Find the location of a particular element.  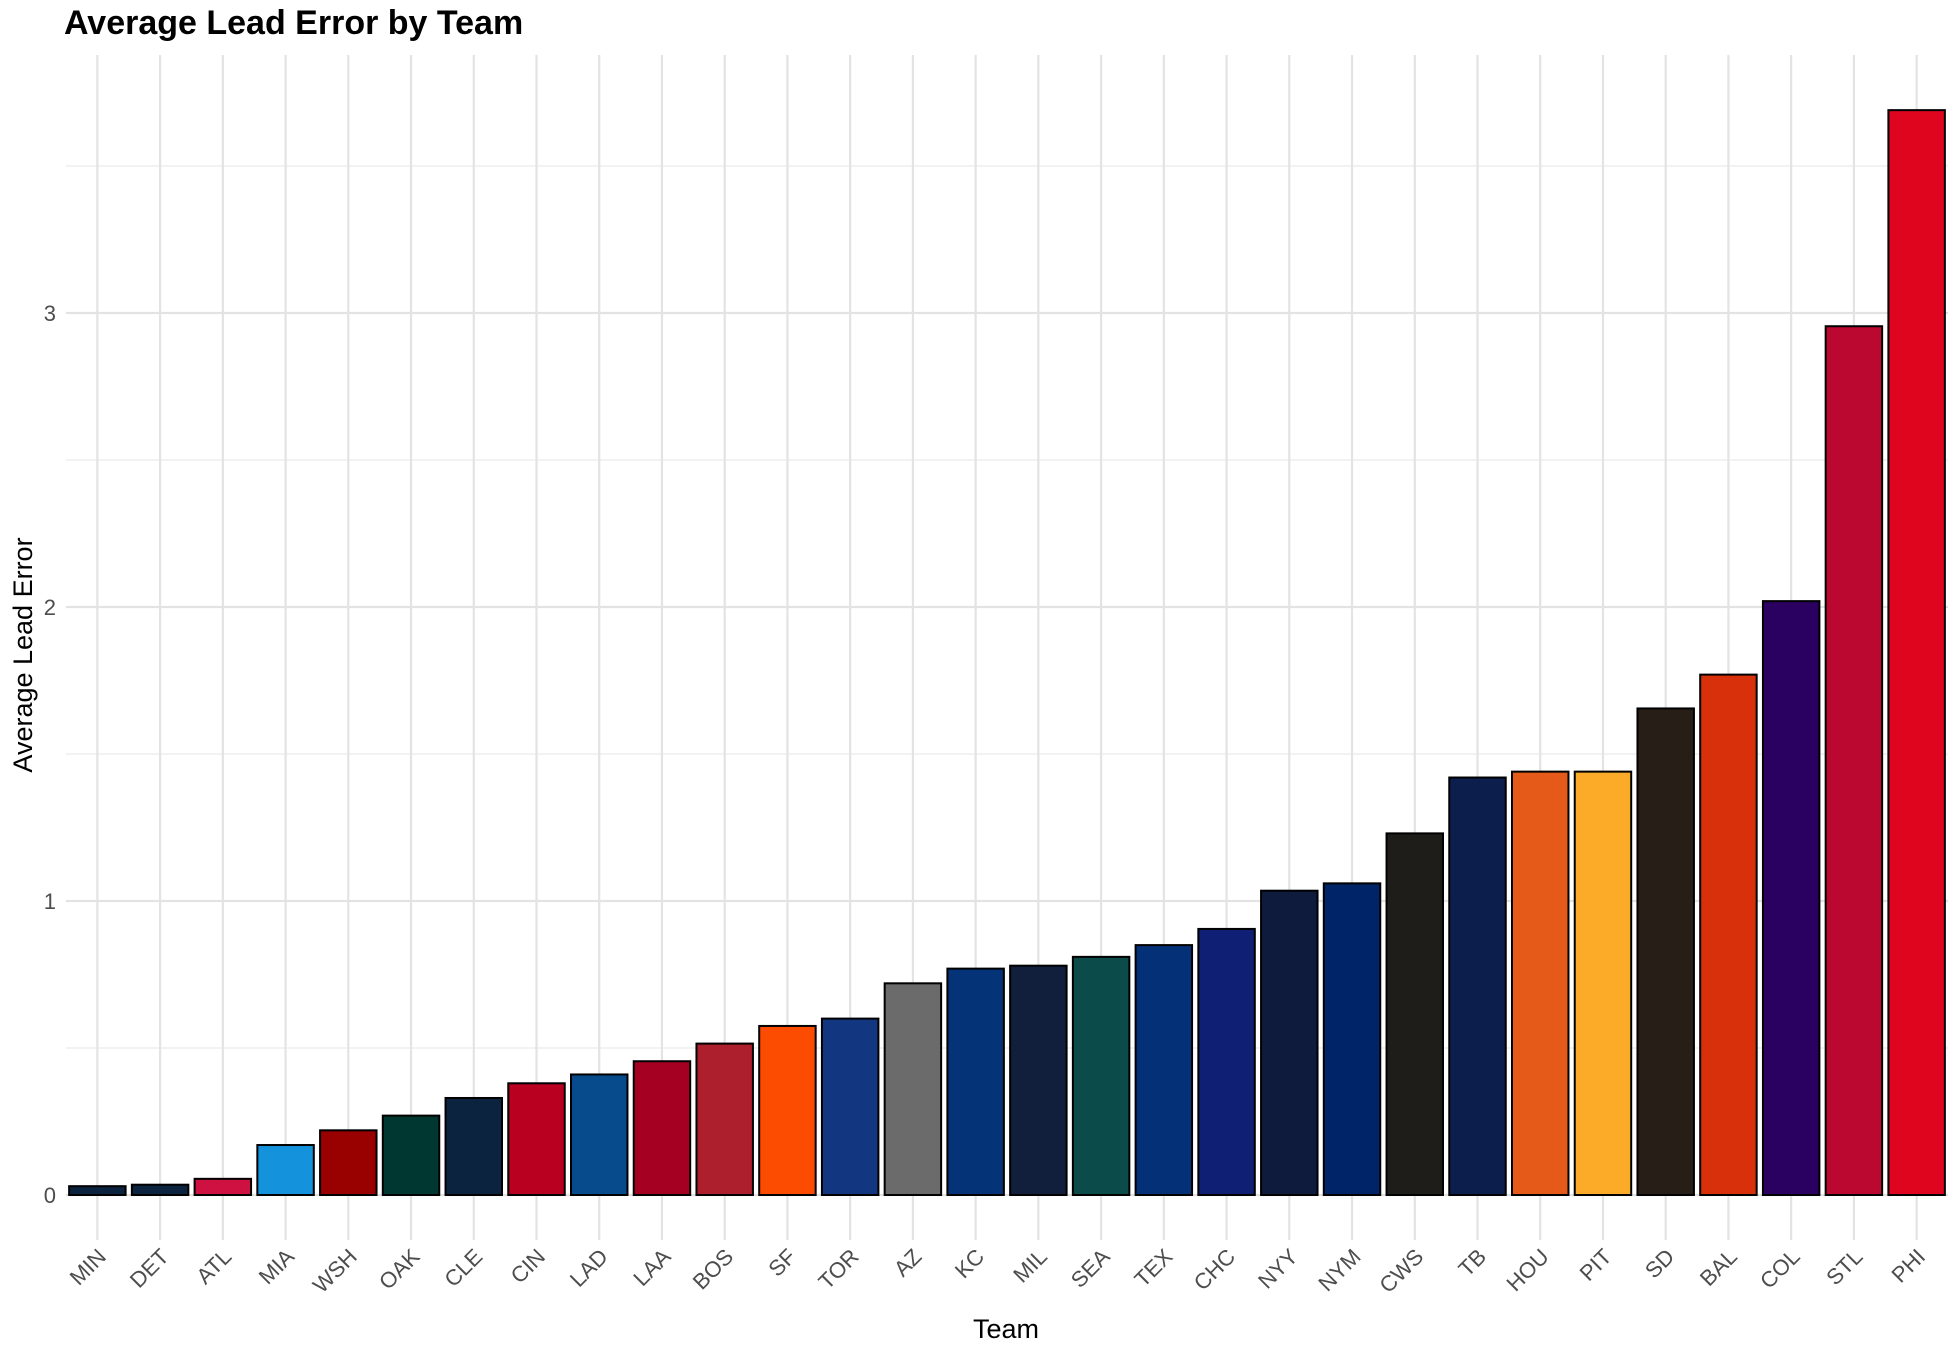

bar-chc is located at coordinates (1226, 1061).